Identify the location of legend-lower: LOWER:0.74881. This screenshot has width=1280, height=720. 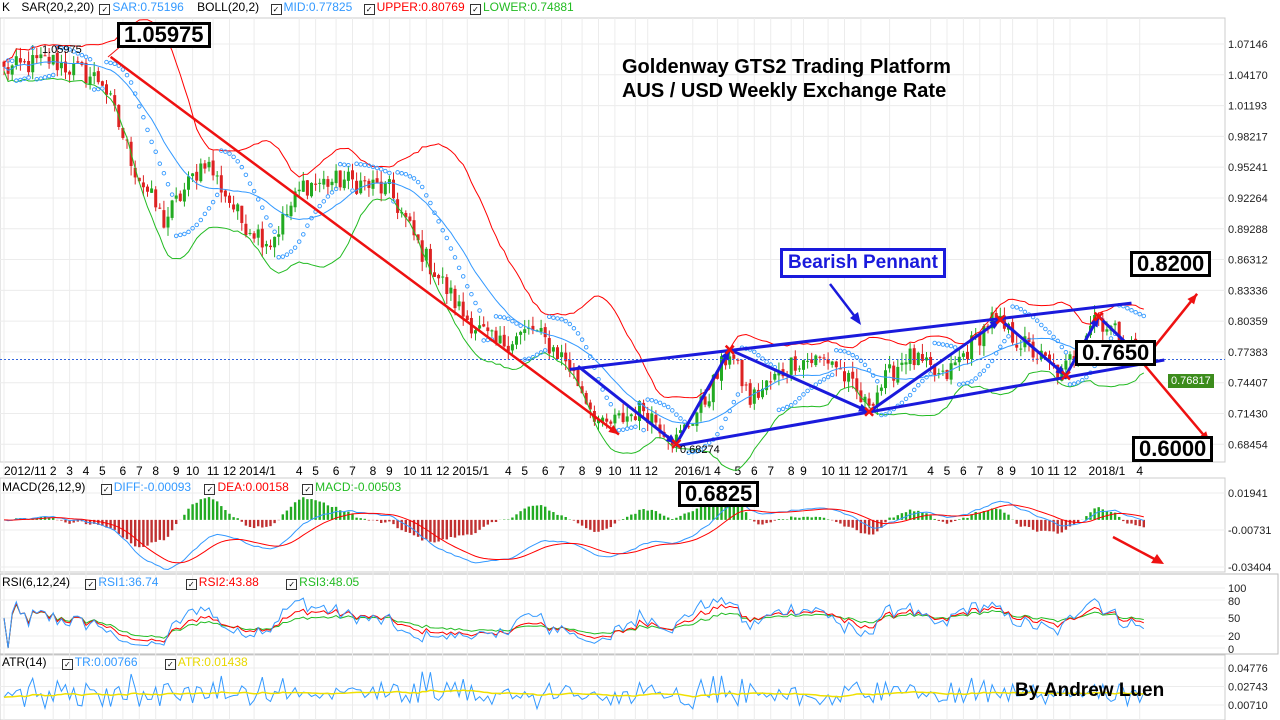
(528, 7).